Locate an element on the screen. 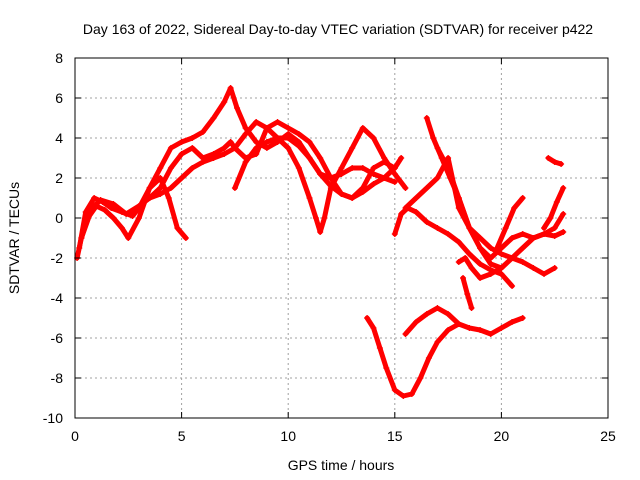  x-tick-label: 25 is located at coordinates (608, 436).